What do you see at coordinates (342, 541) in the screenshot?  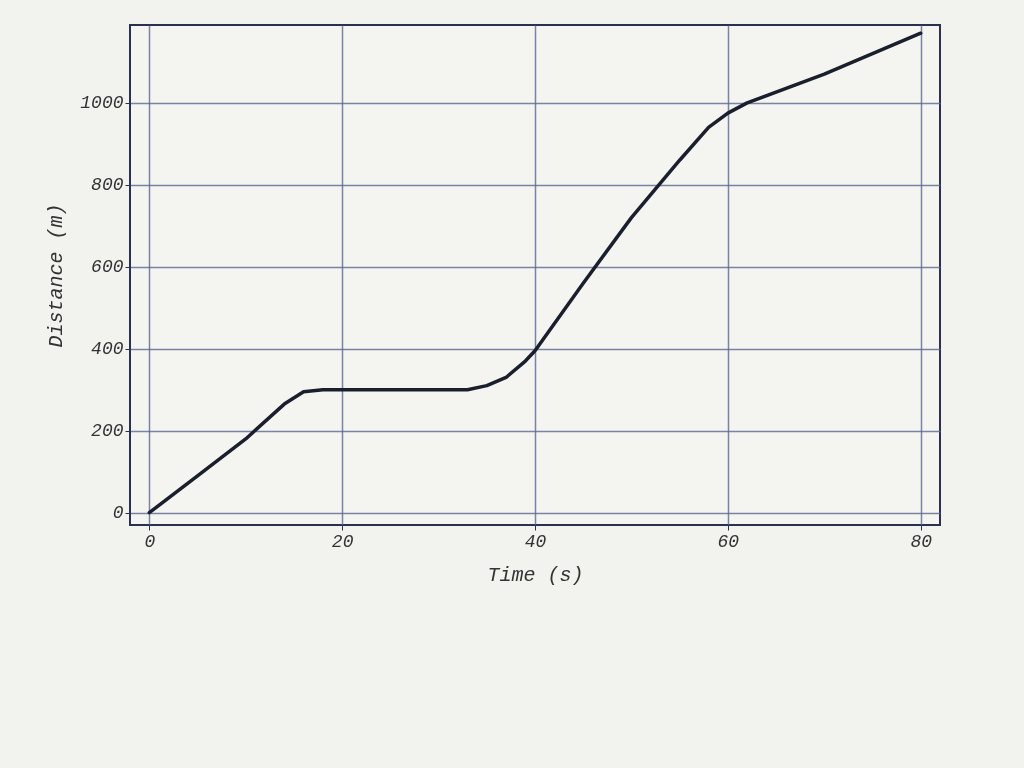 I see `x-tick-label: 20` at bounding box center [342, 541].